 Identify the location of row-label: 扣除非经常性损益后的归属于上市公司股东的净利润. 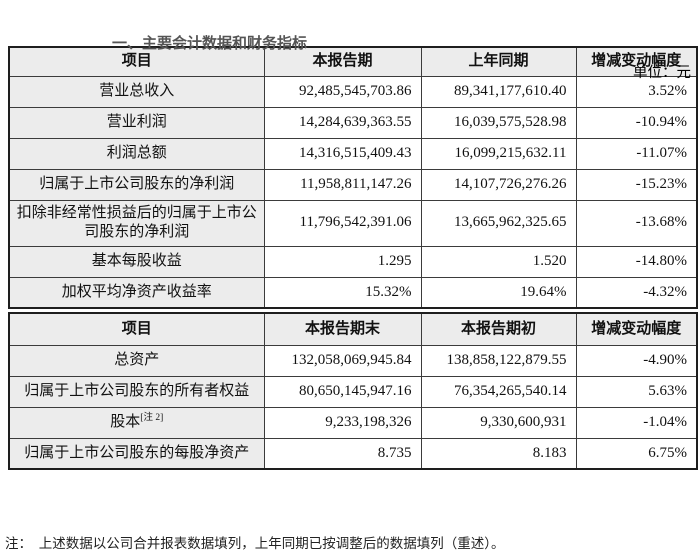
(136, 222).